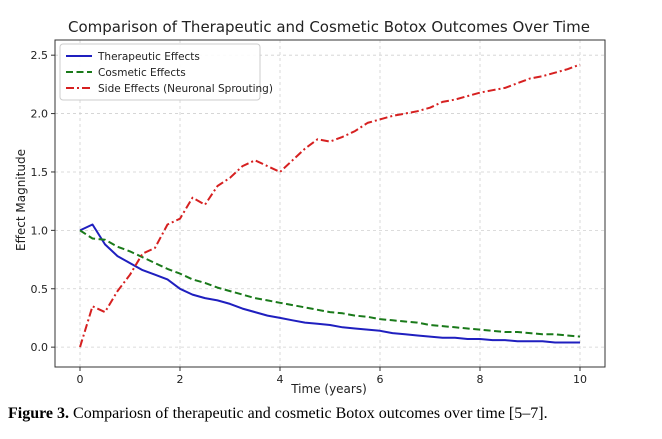 The height and width of the screenshot is (439, 662). I want to click on legend-label-1: Therapeutic Effects, so click(148, 57).